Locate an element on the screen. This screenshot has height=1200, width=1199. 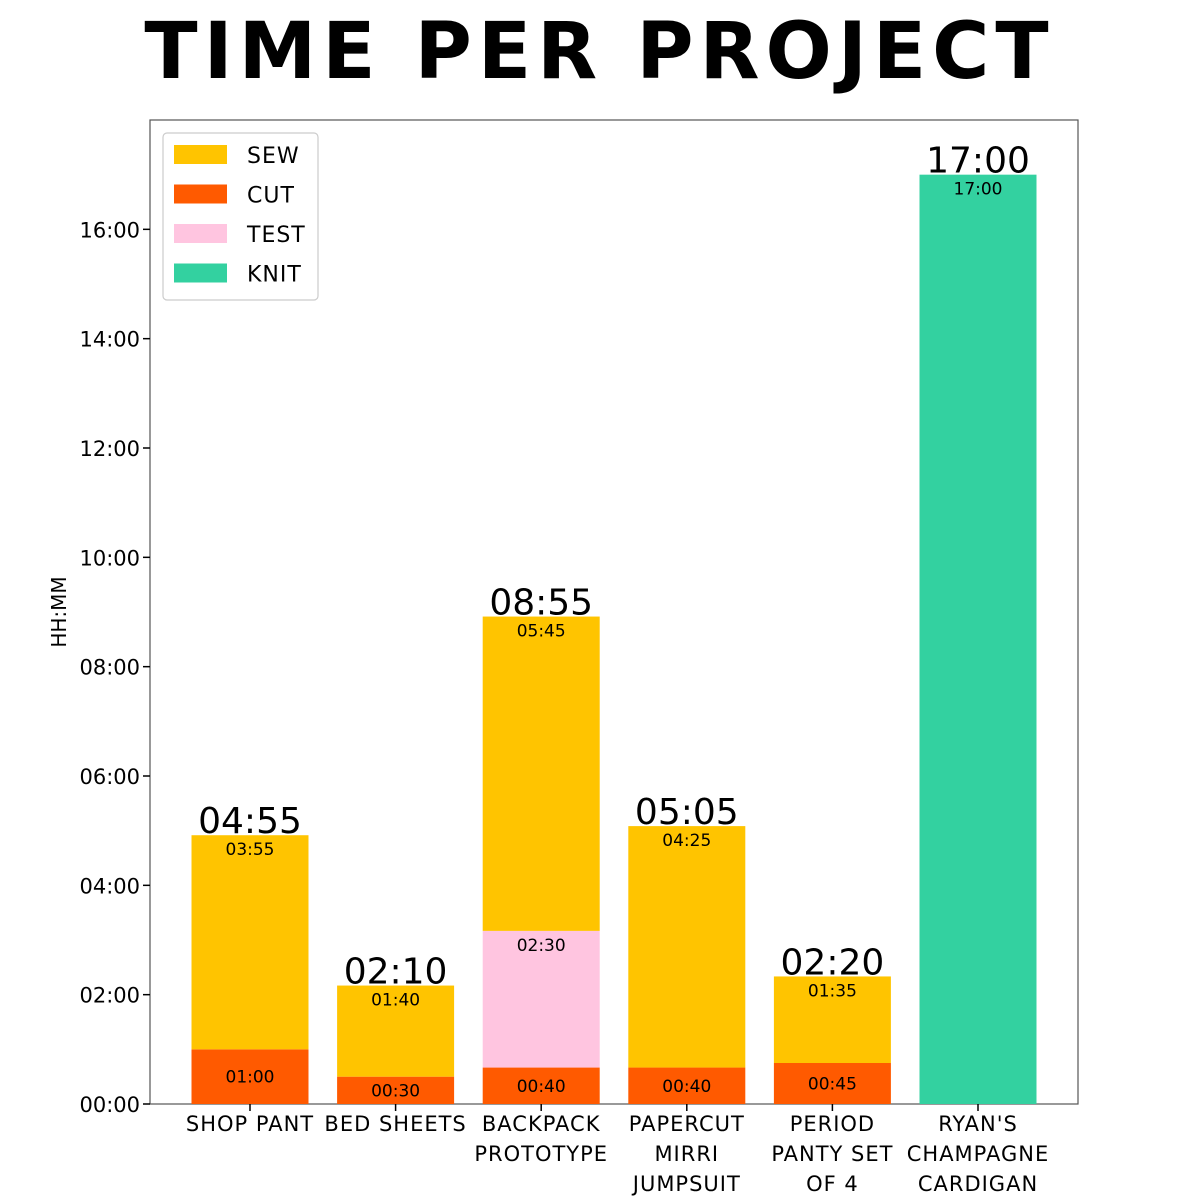
segment-label: 17:00 is located at coordinates (978, 190).